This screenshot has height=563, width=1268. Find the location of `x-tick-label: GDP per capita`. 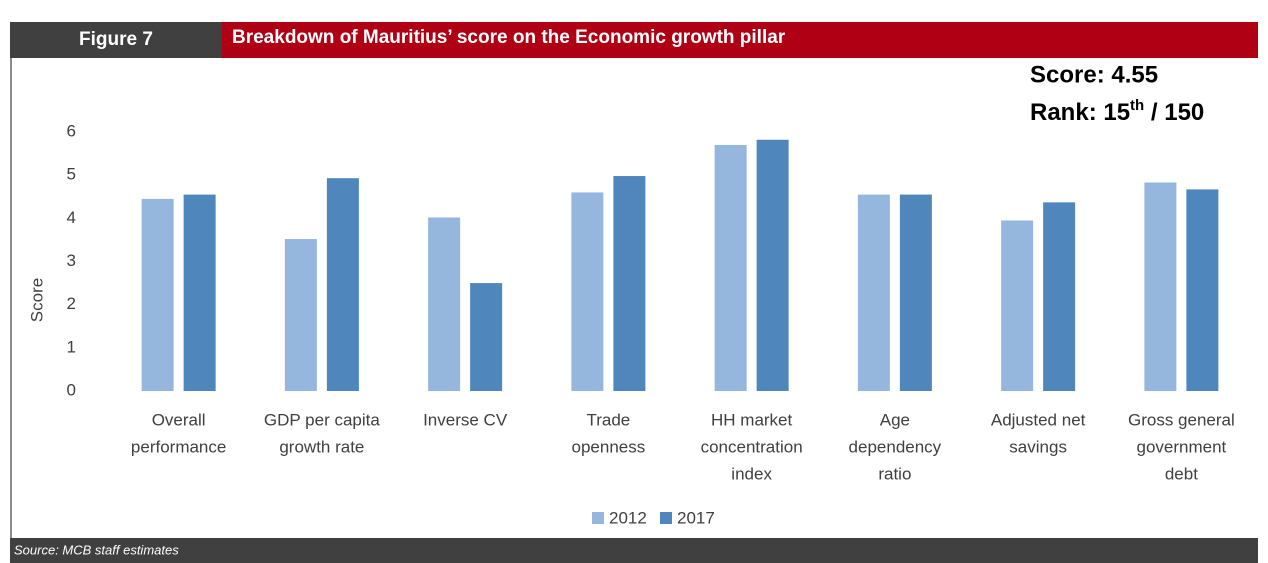

x-tick-label: GDP per capita is located at coordinates (322, 419).